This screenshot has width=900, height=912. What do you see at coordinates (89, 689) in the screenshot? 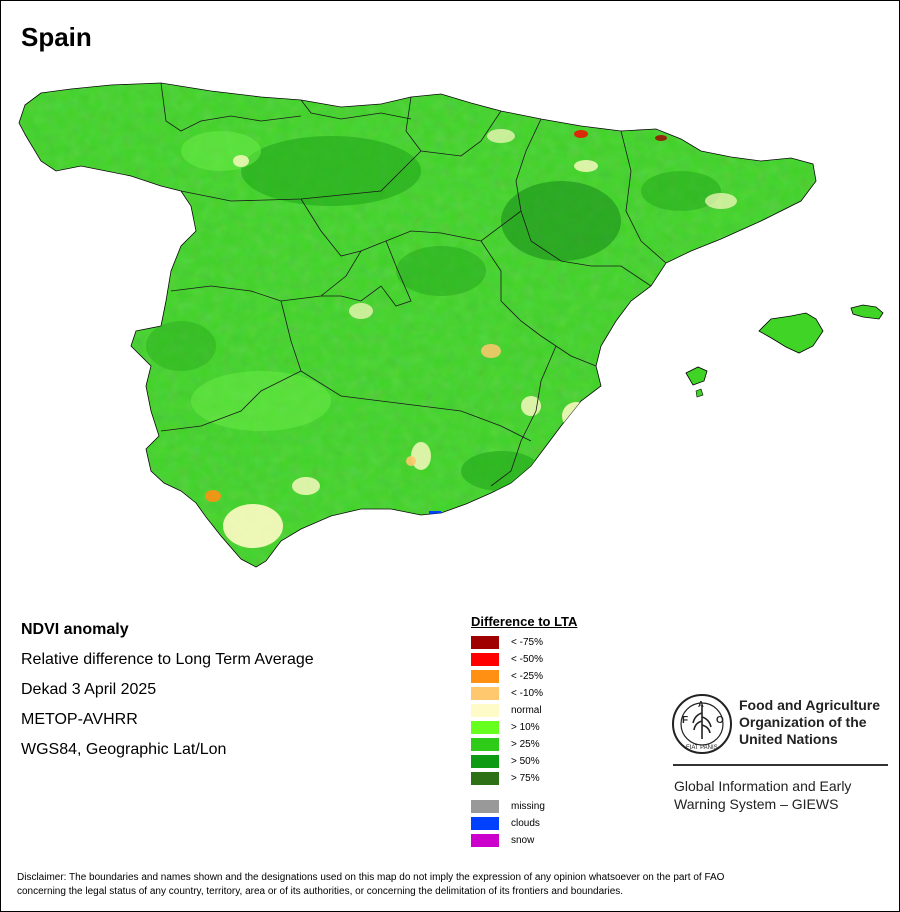
I see `info-line: Dekad 3 April 2025` at bounding box center [89, 689].